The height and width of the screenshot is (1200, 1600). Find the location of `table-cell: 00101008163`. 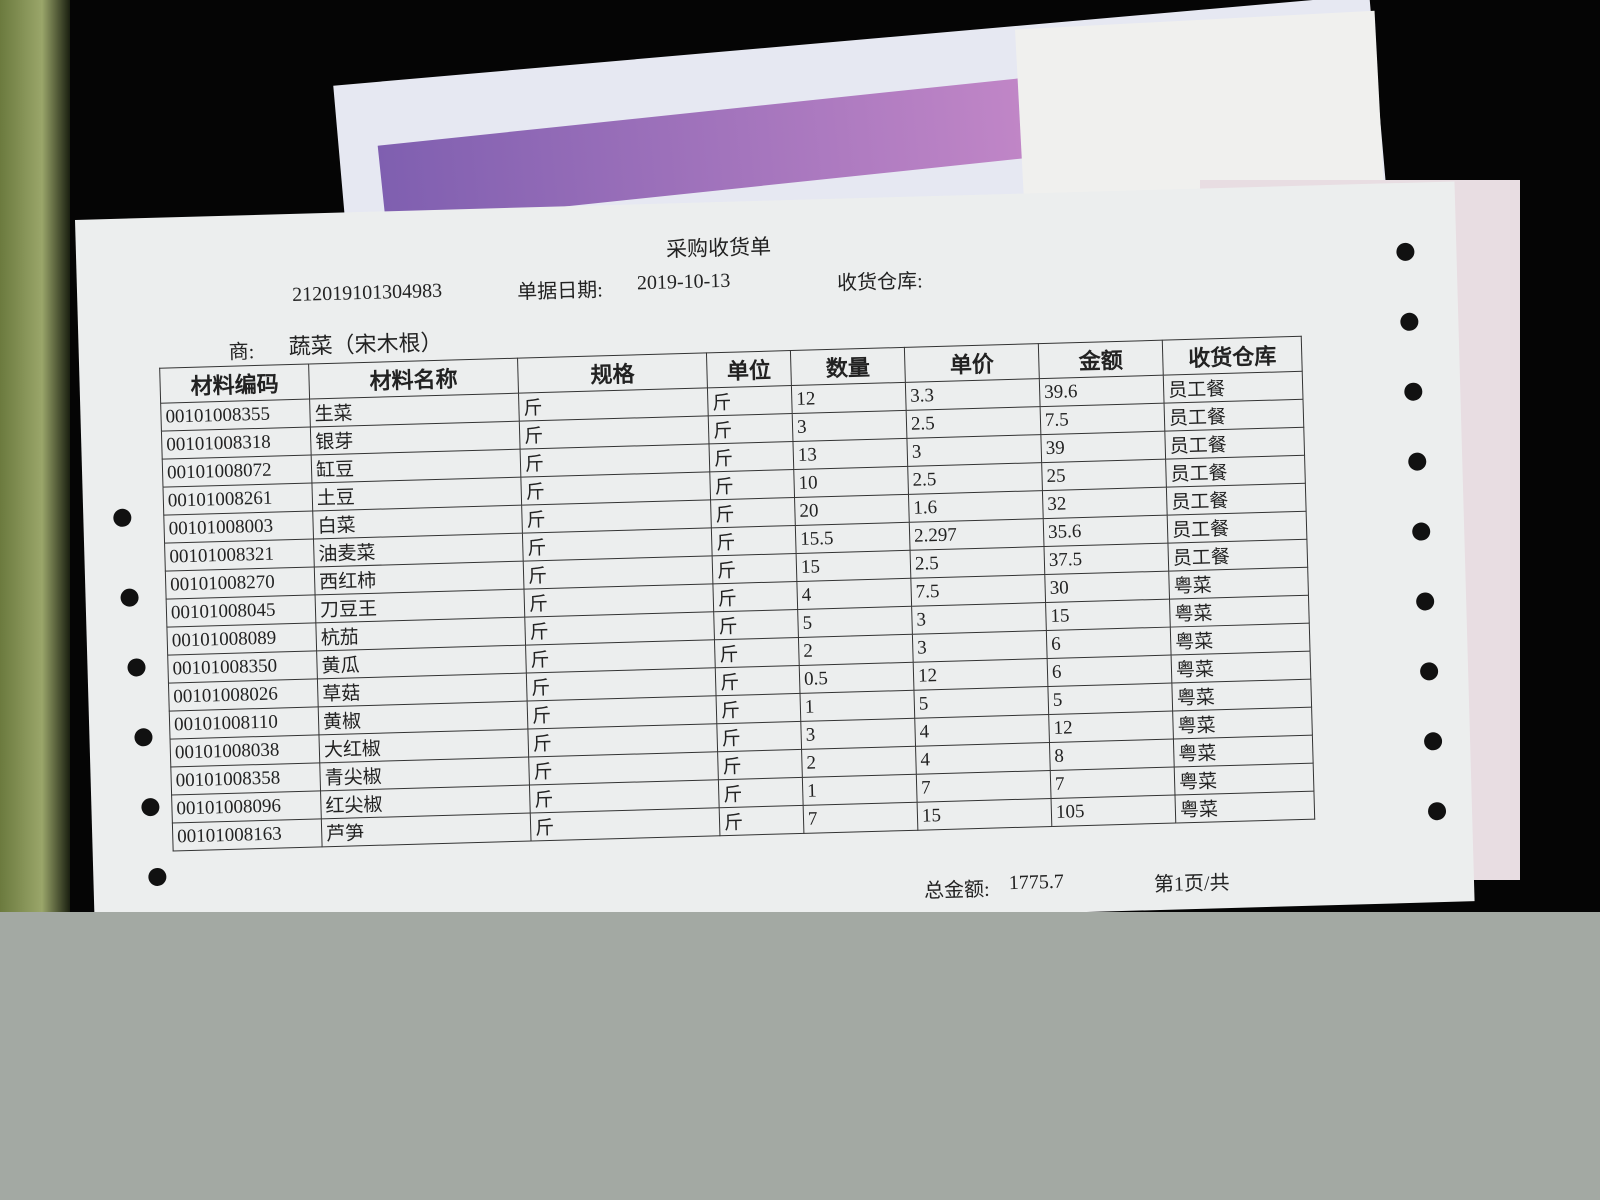

table-cell: 00101008163 is located at coordinates (247, 835).